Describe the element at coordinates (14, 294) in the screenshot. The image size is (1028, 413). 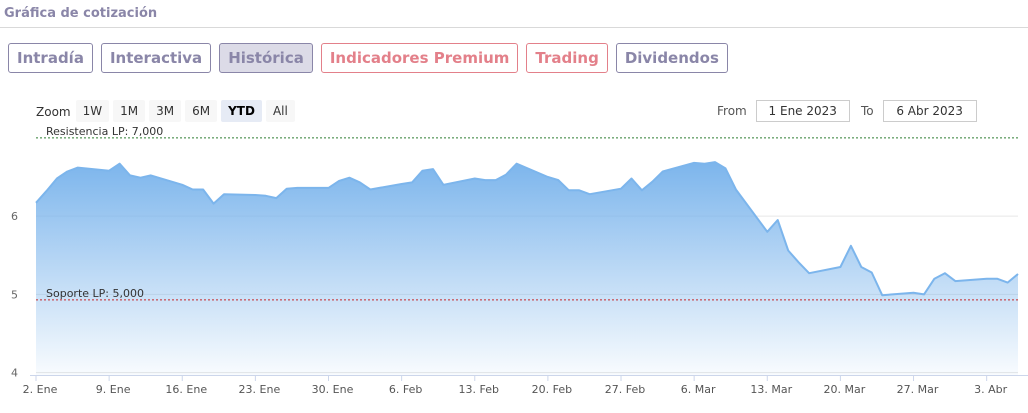
I see `y-tick-label: 5` at that location.